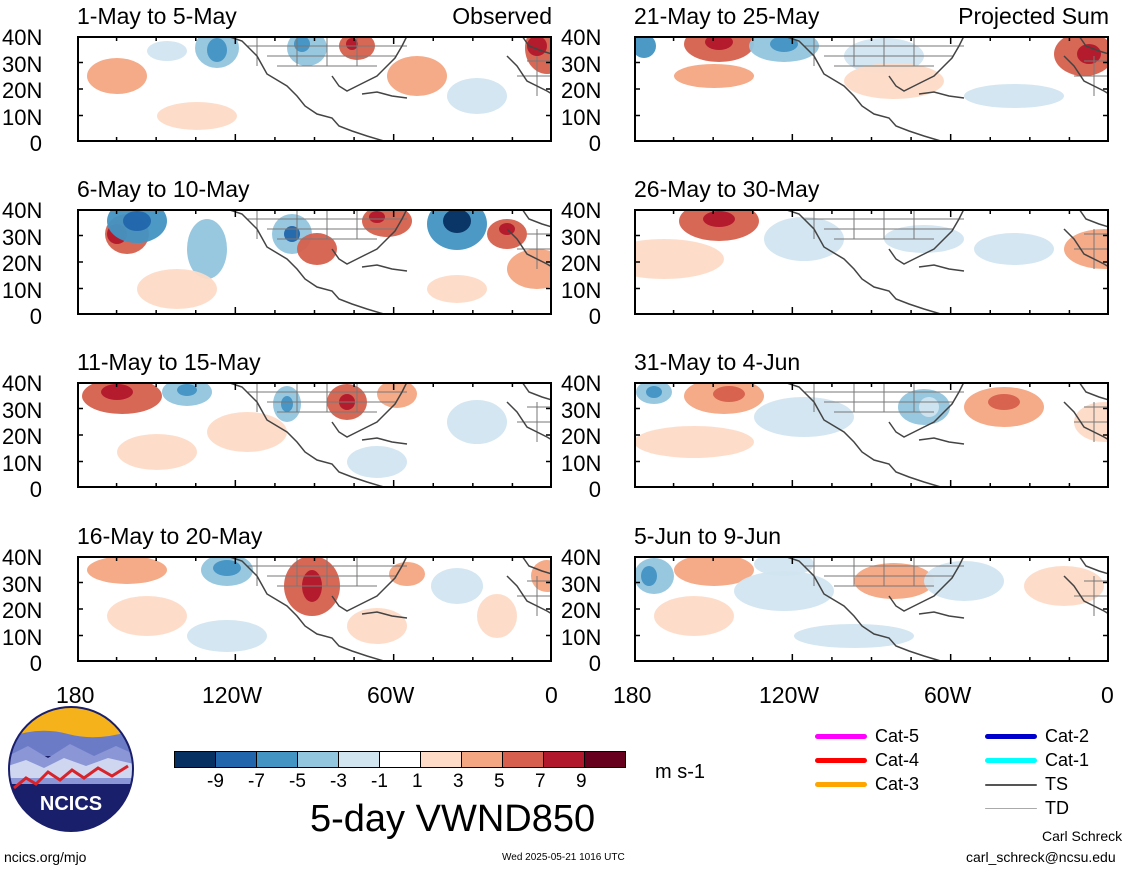 The height and width of the screenshot is (871, 1135). I want to click on panel-title: 31-May to 4-Jun, so click(717, 362).